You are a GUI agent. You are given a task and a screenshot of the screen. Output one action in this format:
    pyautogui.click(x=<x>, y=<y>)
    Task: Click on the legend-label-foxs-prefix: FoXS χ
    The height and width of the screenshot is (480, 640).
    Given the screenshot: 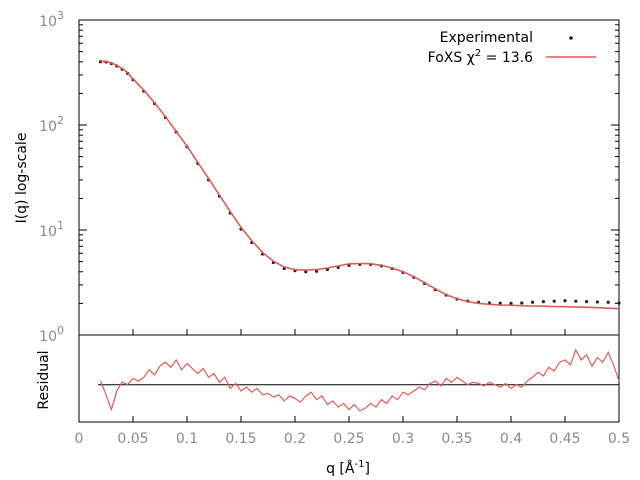 What is the action you would take?
    pyautogui.click(x=451, y=58)
    